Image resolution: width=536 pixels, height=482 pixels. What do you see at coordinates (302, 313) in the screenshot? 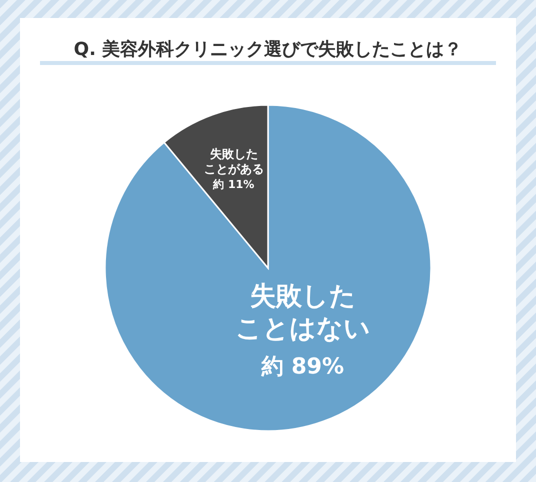
I see `slice-label: 失敗したことはない` at bounding box center [302, 313].